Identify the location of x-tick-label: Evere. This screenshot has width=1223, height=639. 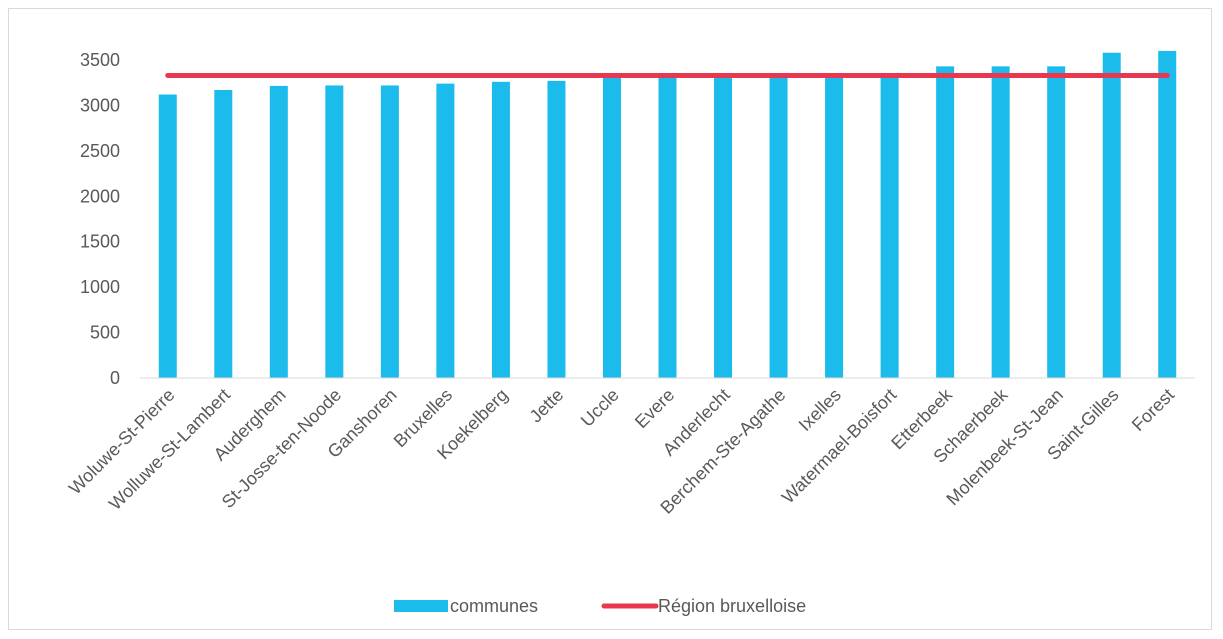
(654, 408).